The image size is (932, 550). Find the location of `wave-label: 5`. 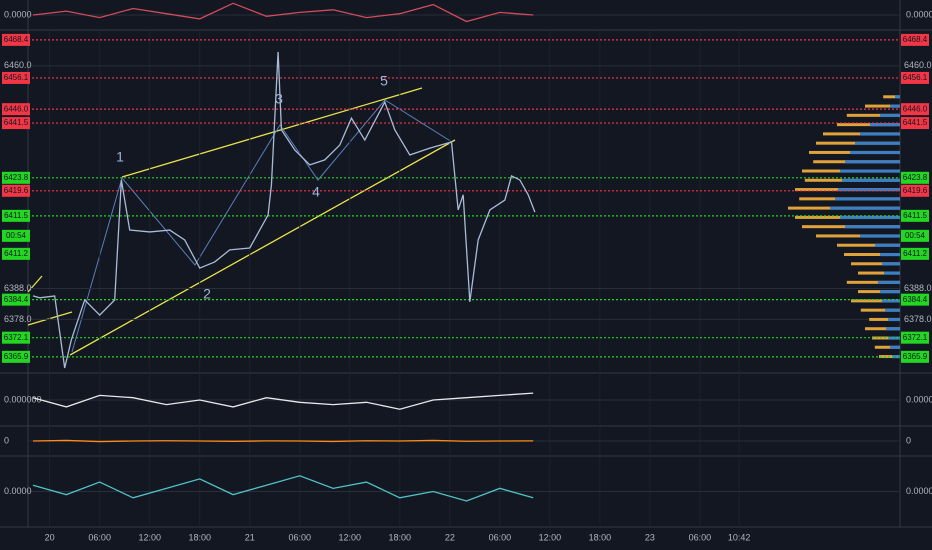

wave-label: 5 is located at coordinates (384, 81).